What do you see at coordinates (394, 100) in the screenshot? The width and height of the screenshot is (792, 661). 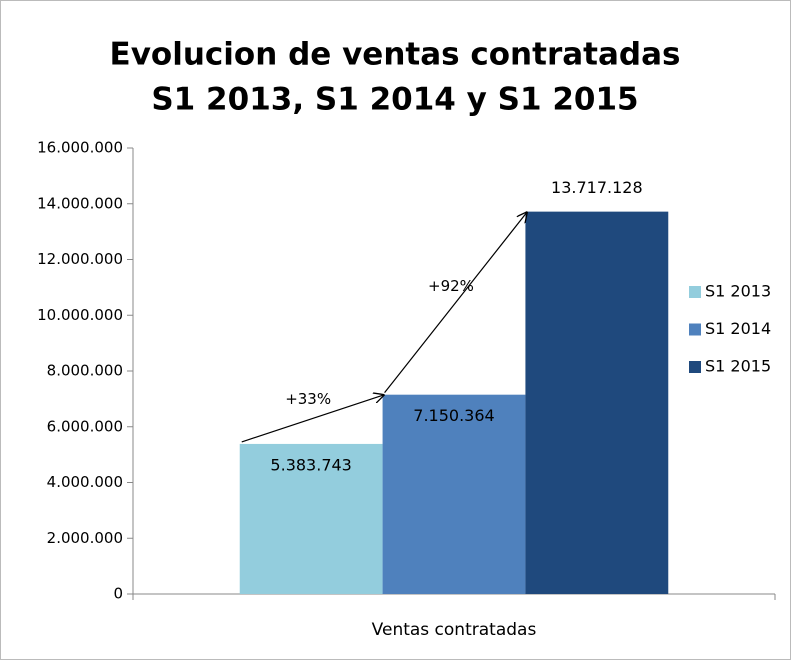 I see `chart-title: S1 2013, S1 2014 y S1 2015` at bounding box center [394, 100].